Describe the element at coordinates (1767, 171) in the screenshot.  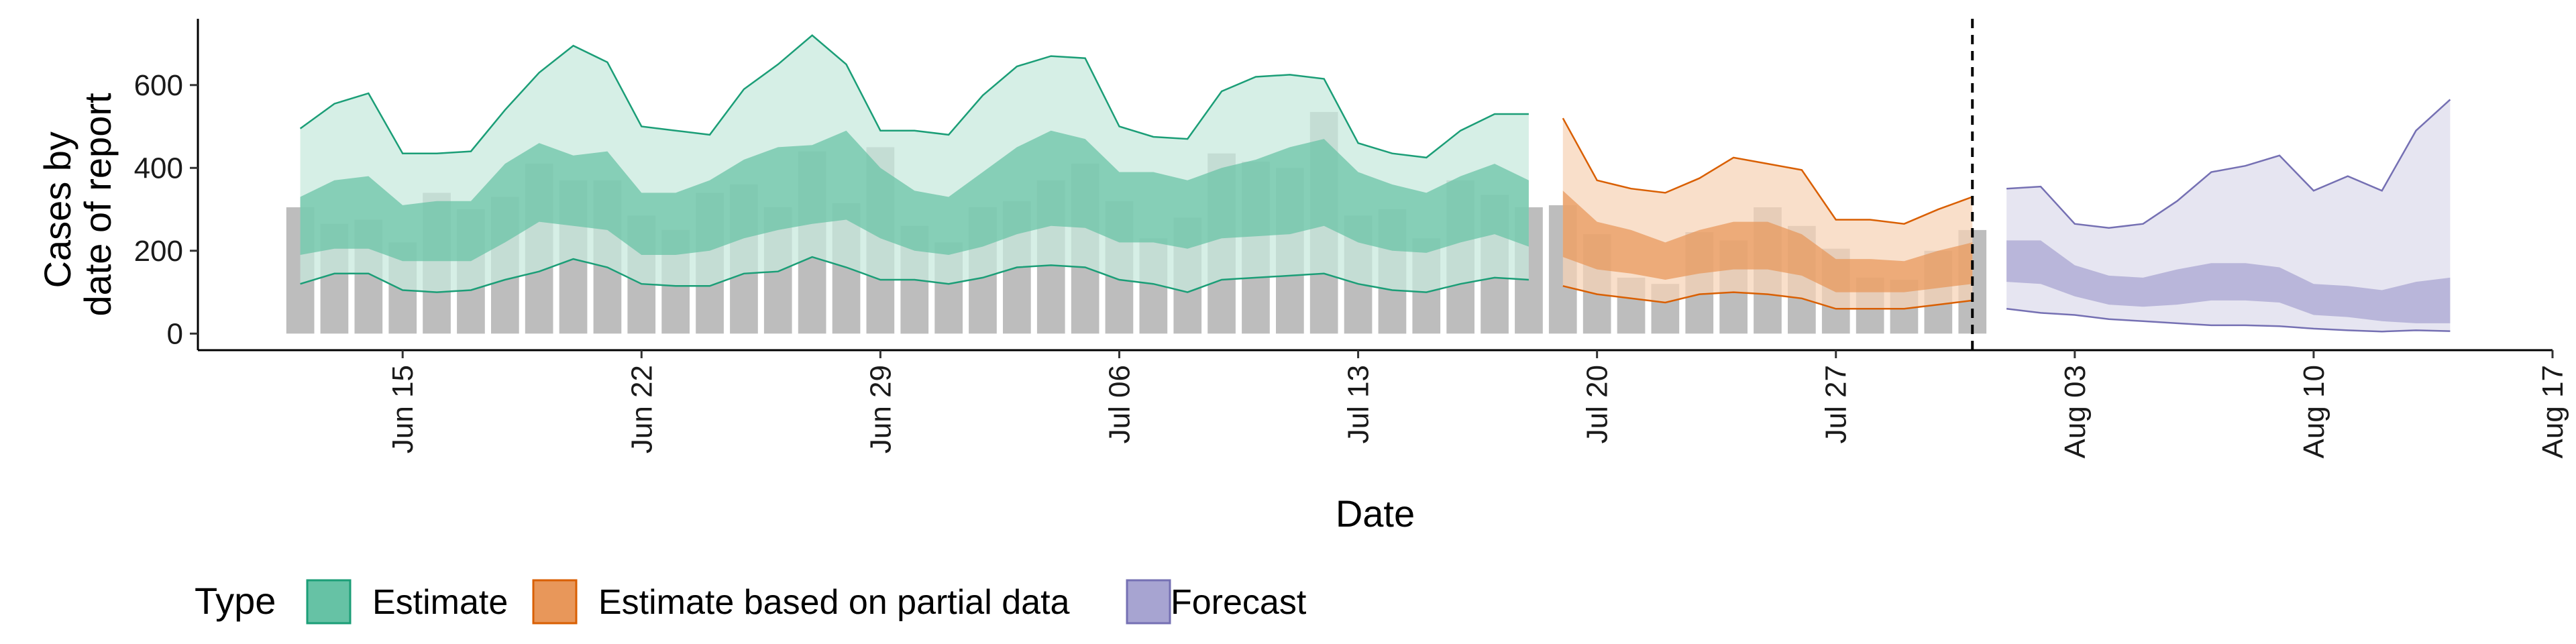
I see `partial-upper-line` at that location.